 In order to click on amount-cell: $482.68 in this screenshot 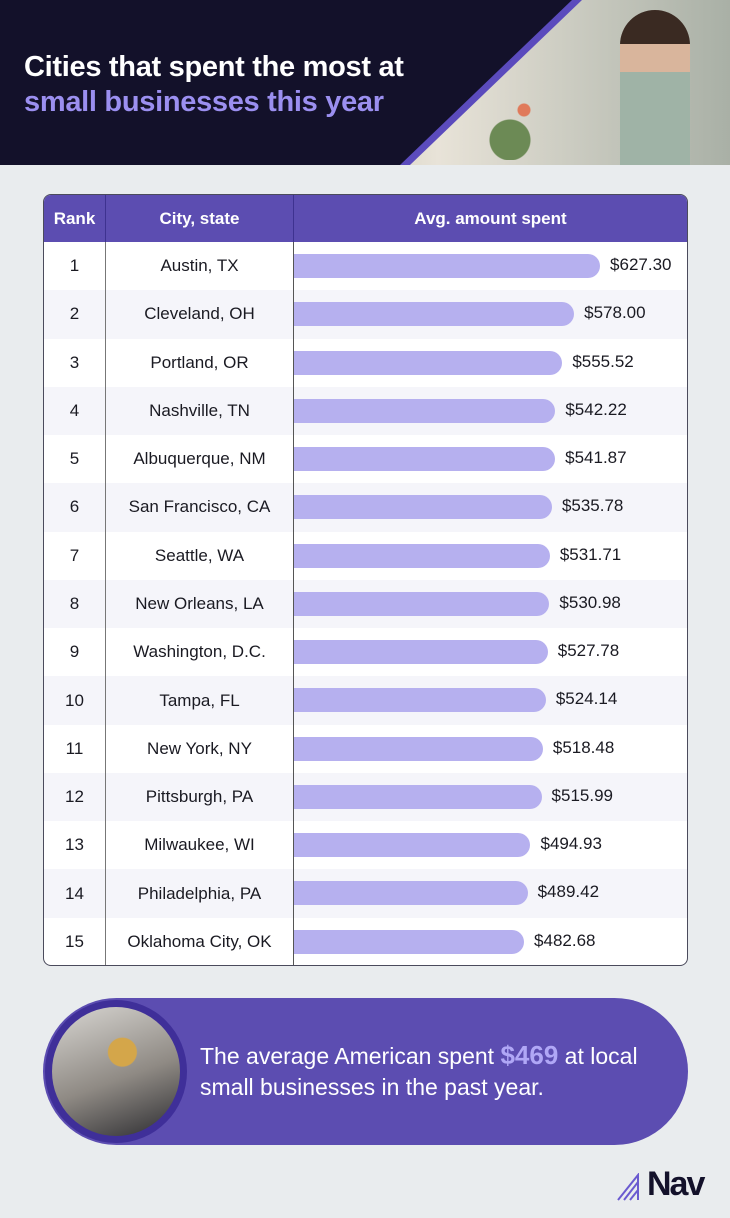, I will do `click(490, 941)`.